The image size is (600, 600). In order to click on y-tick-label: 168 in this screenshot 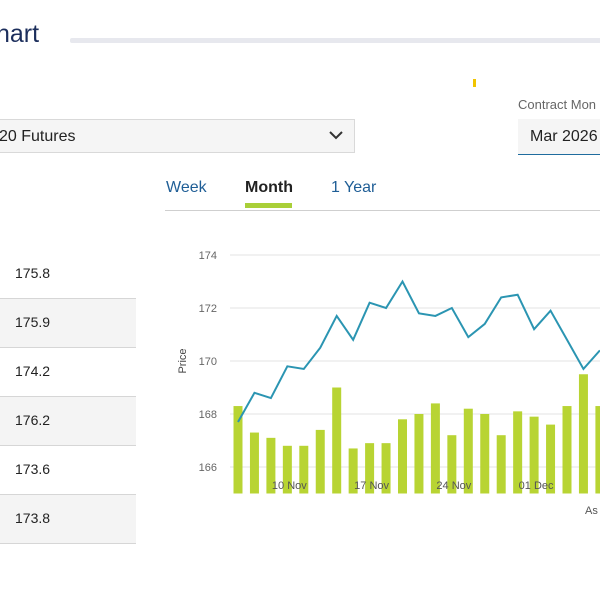, I will do `click(208, 415)`.